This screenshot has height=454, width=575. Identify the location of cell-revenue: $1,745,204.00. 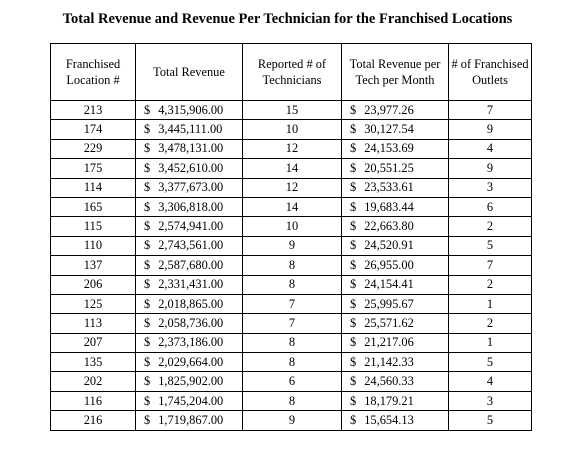
(189, 401).